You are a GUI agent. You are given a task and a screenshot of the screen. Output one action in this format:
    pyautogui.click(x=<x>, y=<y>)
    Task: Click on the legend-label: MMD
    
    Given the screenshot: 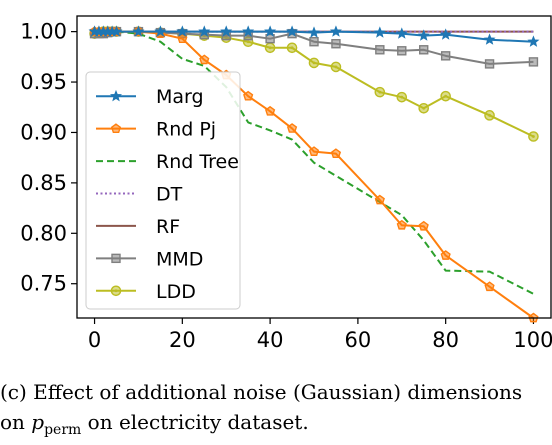 What is the action you would take?
    pyautogui.click(x=179, y=259)
    